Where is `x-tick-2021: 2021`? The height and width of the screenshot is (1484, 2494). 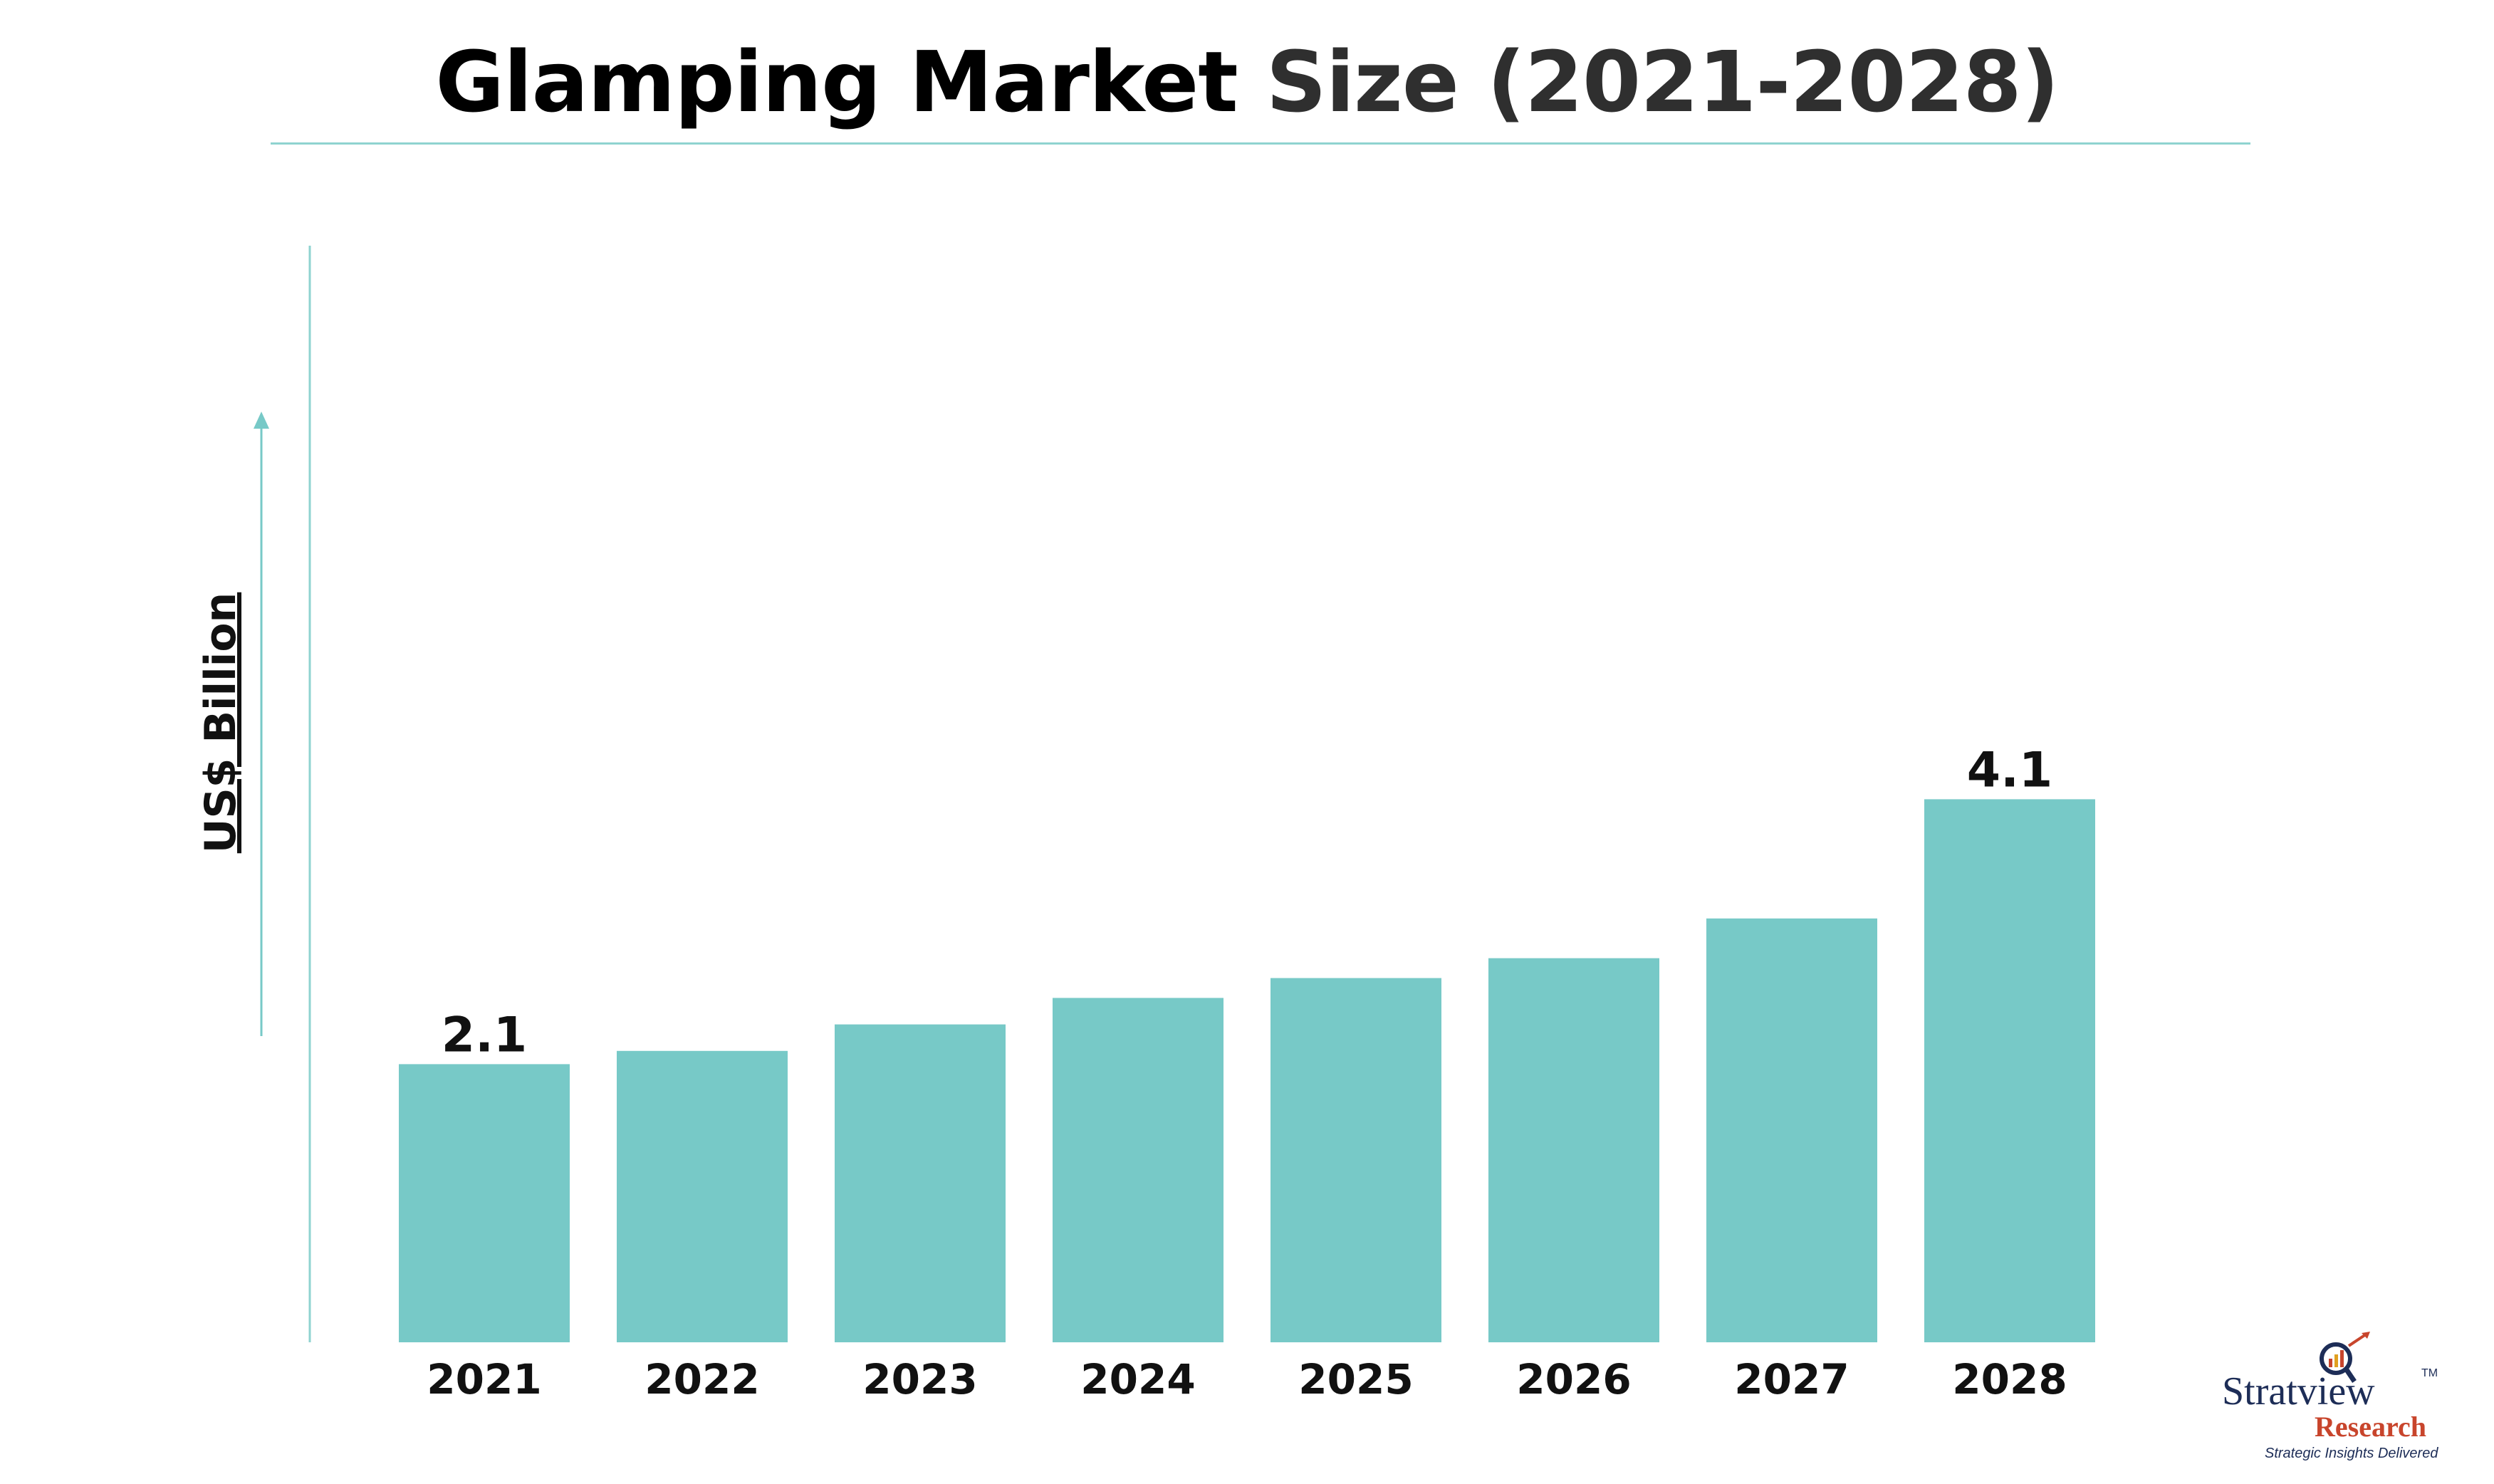
x-tick-2021: 2021 is located at coordinates (484, 1379).